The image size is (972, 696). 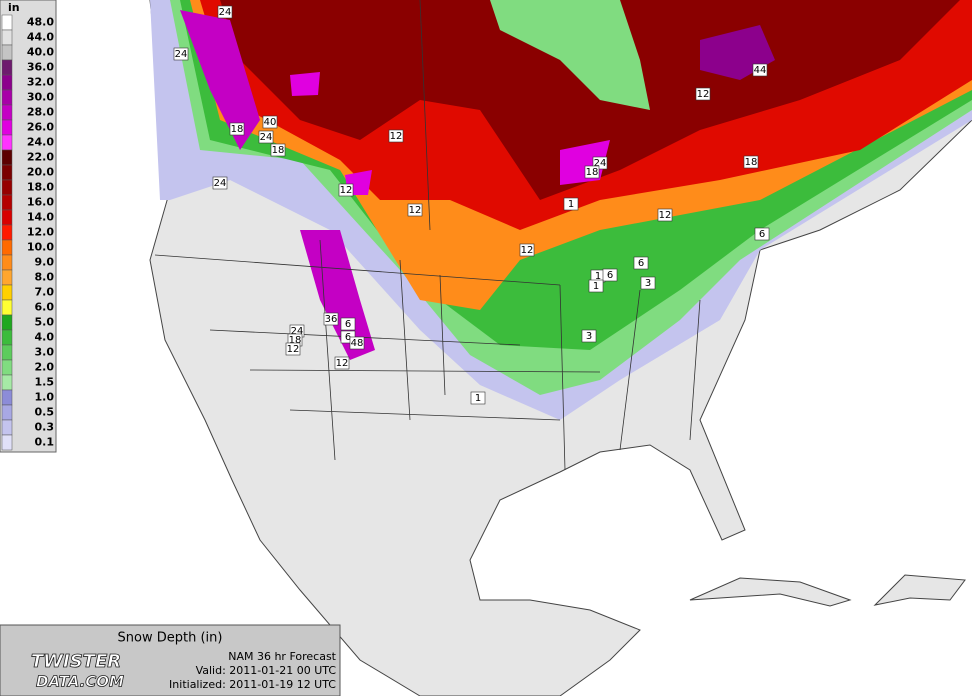 I want to click on legend-label: 7.0, so click(x=45, y=292).